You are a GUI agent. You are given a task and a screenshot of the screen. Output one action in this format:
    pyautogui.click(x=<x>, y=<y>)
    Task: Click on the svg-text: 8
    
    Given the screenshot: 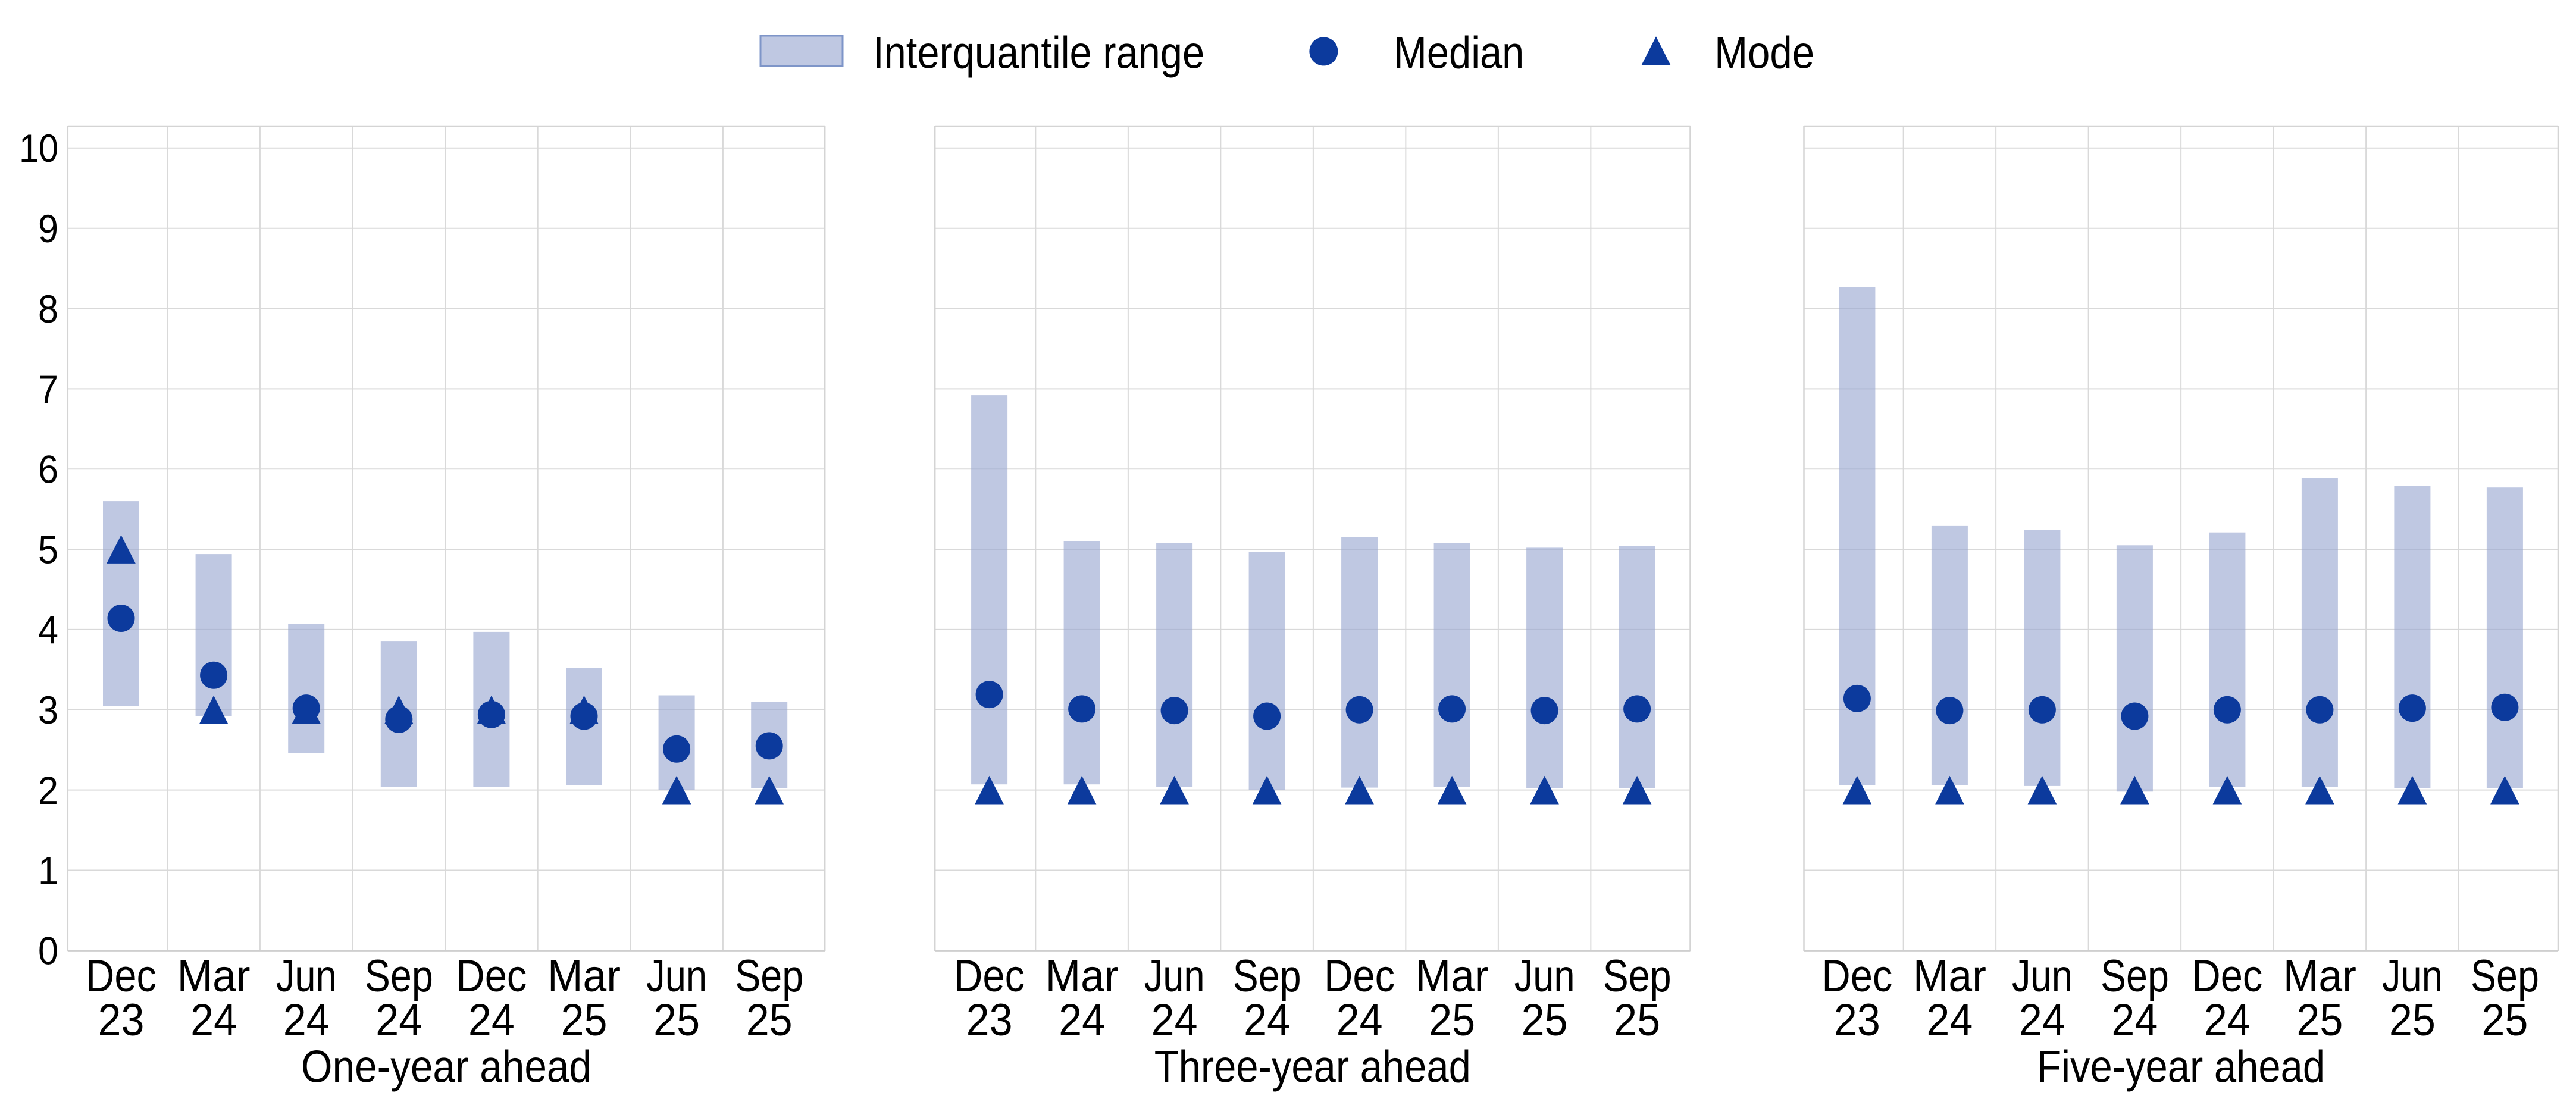 What is the action you would take?
    pyautogui.click(x=48, y=309)
    